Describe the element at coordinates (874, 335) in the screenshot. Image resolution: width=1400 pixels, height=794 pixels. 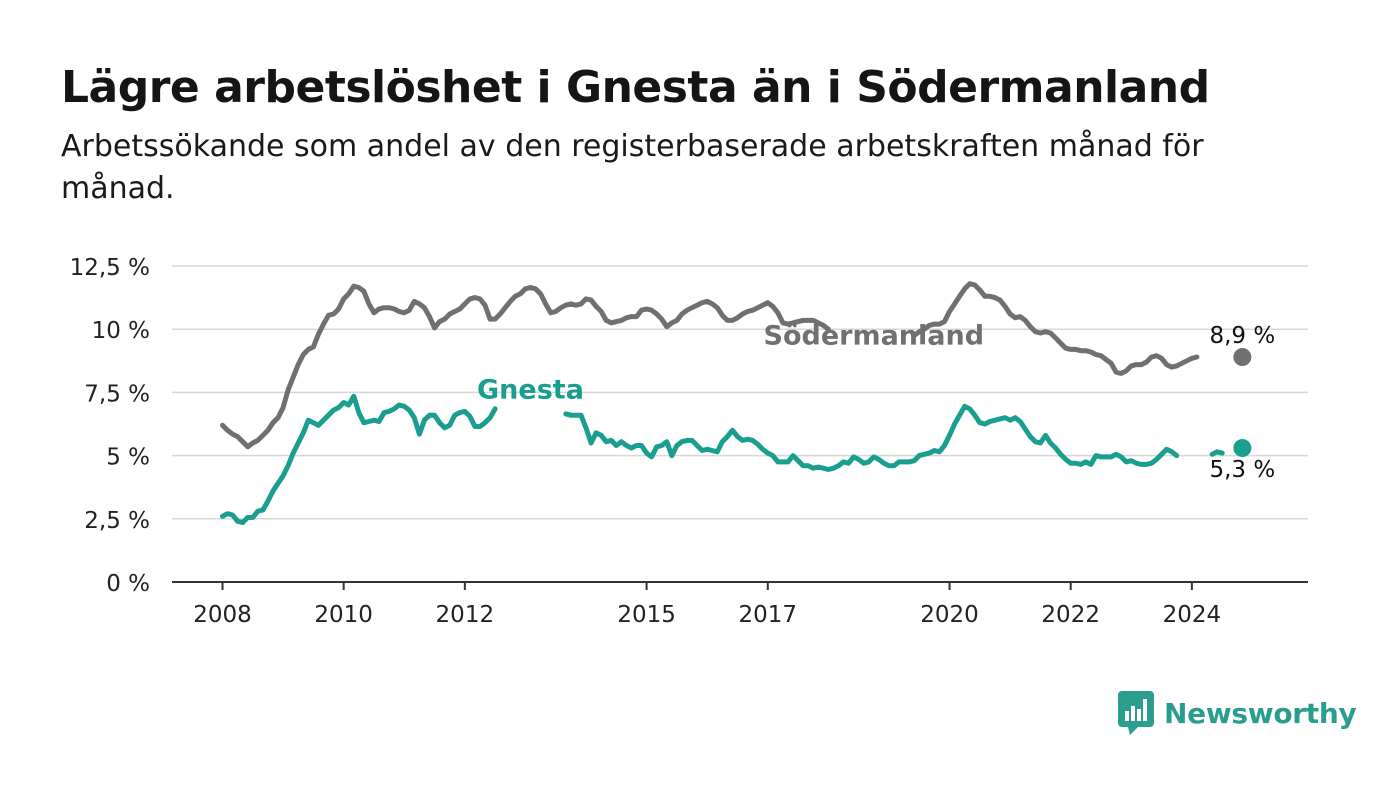
I see `series-label-sodermanland: Södermanland` at that location.